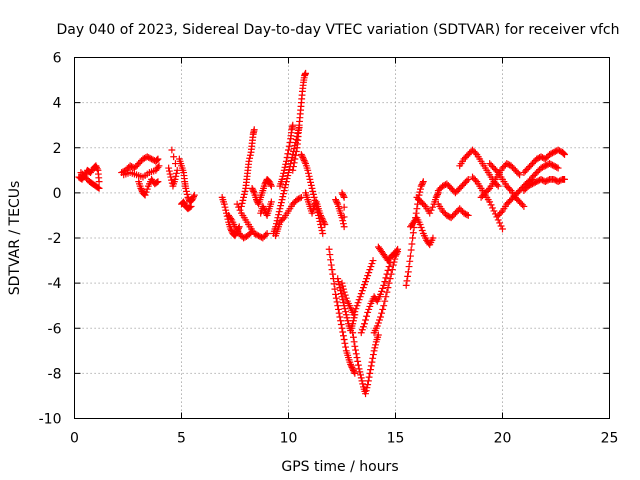 This screenshot has height=480, width=640. What do you see at coordinates (74, 439) in the screenshot?
I see `x-tick-label: 0` at bounding box center [74, 439].